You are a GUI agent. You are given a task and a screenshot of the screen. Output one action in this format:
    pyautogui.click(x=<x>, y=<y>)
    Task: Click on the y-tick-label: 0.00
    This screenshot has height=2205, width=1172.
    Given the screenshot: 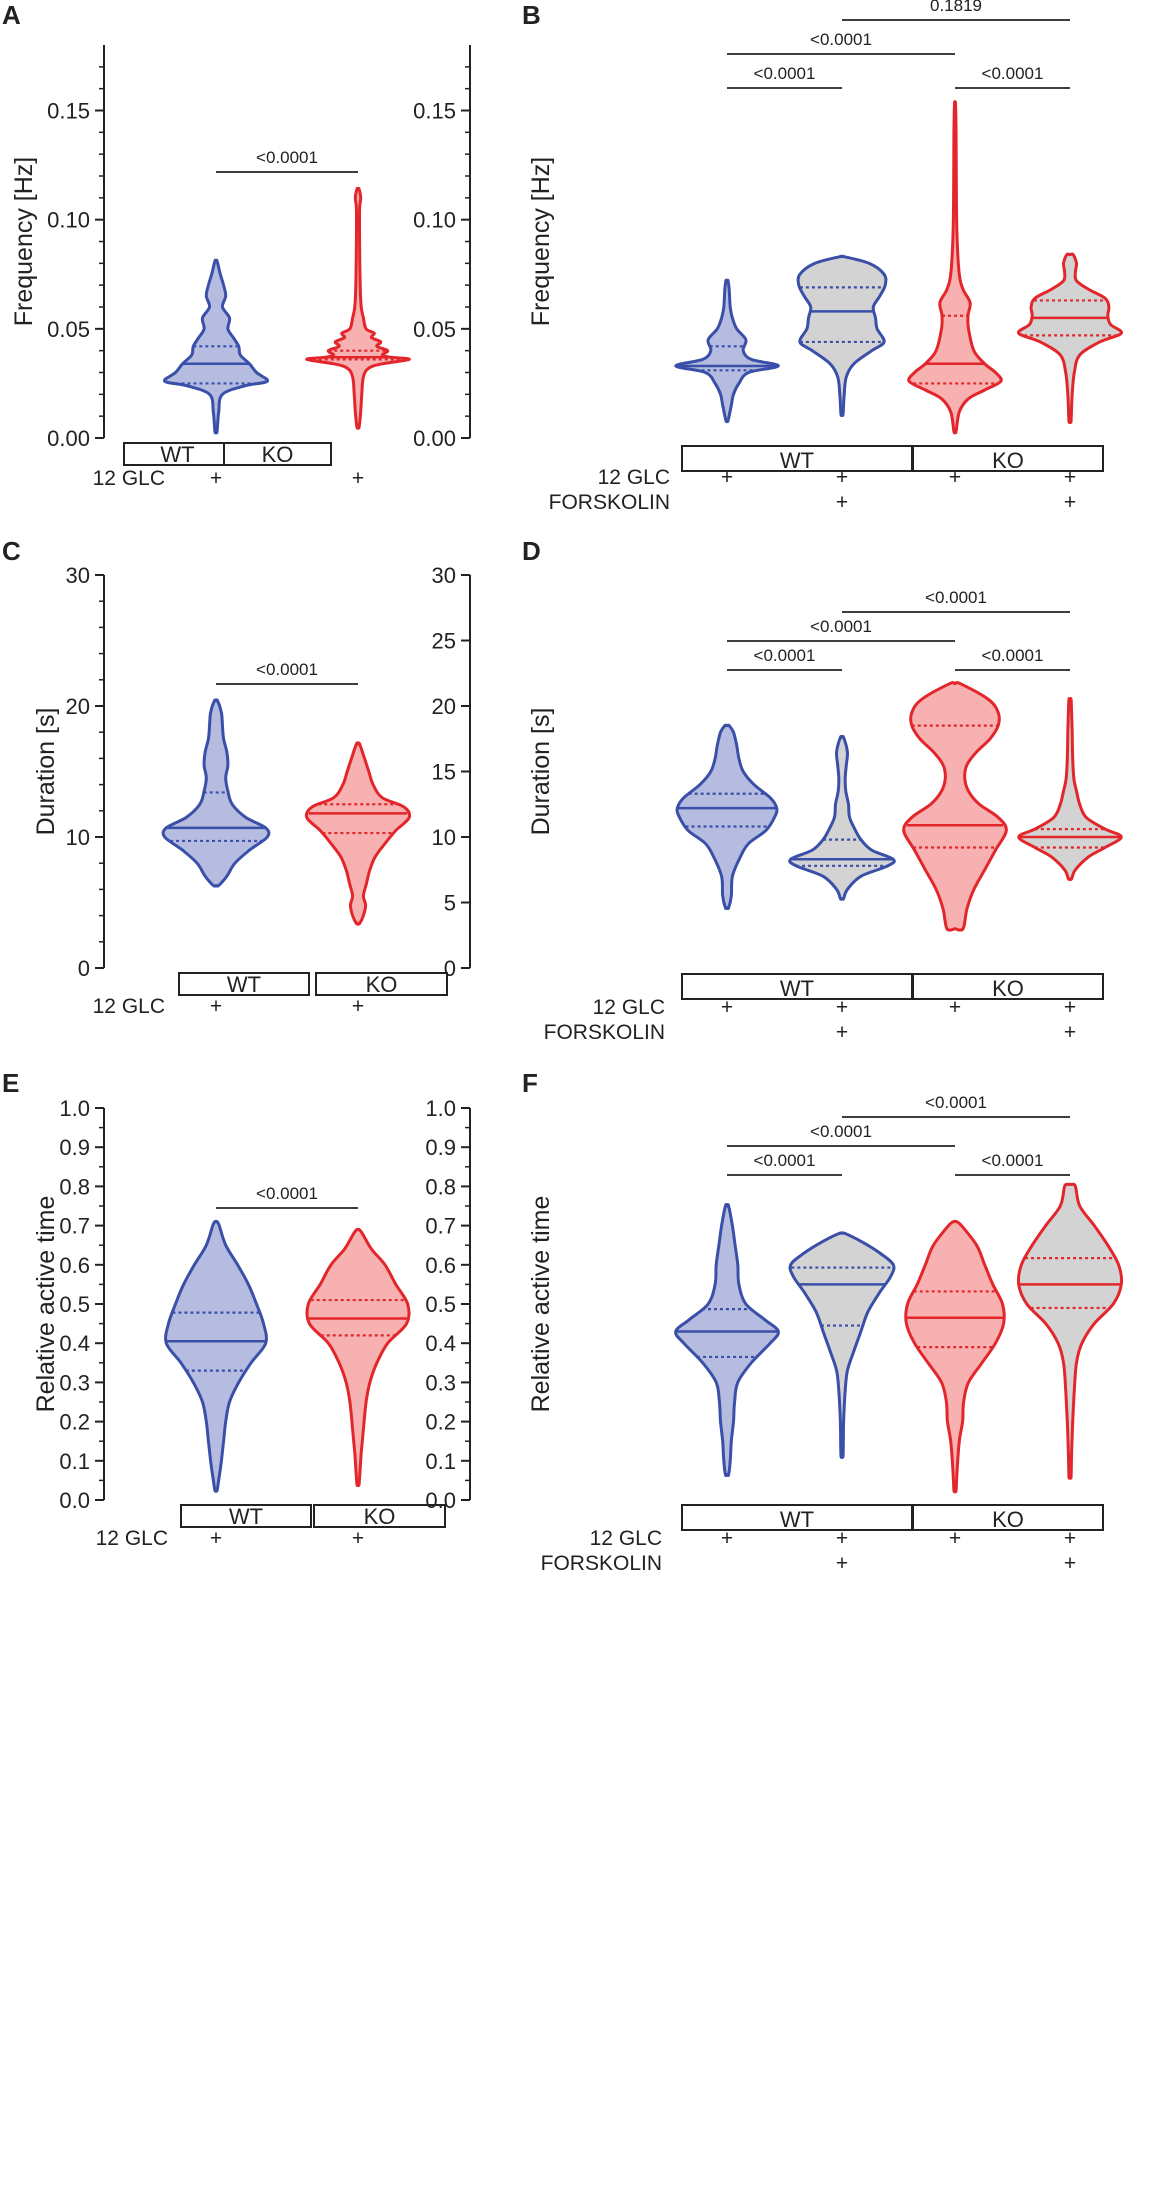 What is the action you would take?
    pyautogui.click(x=434, y=438)
    